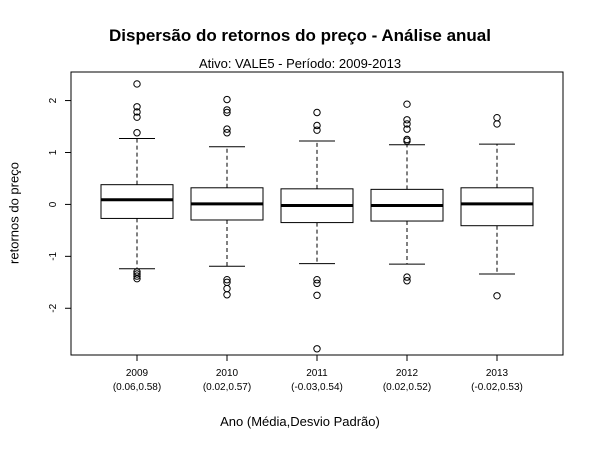 Image resolution: width=600 pixels, height=450 pixels. Describe the element at coordinates (497, 387) in the screenshot. I see `x-tick-sublabel: (-0.02,0.53)` at that location.